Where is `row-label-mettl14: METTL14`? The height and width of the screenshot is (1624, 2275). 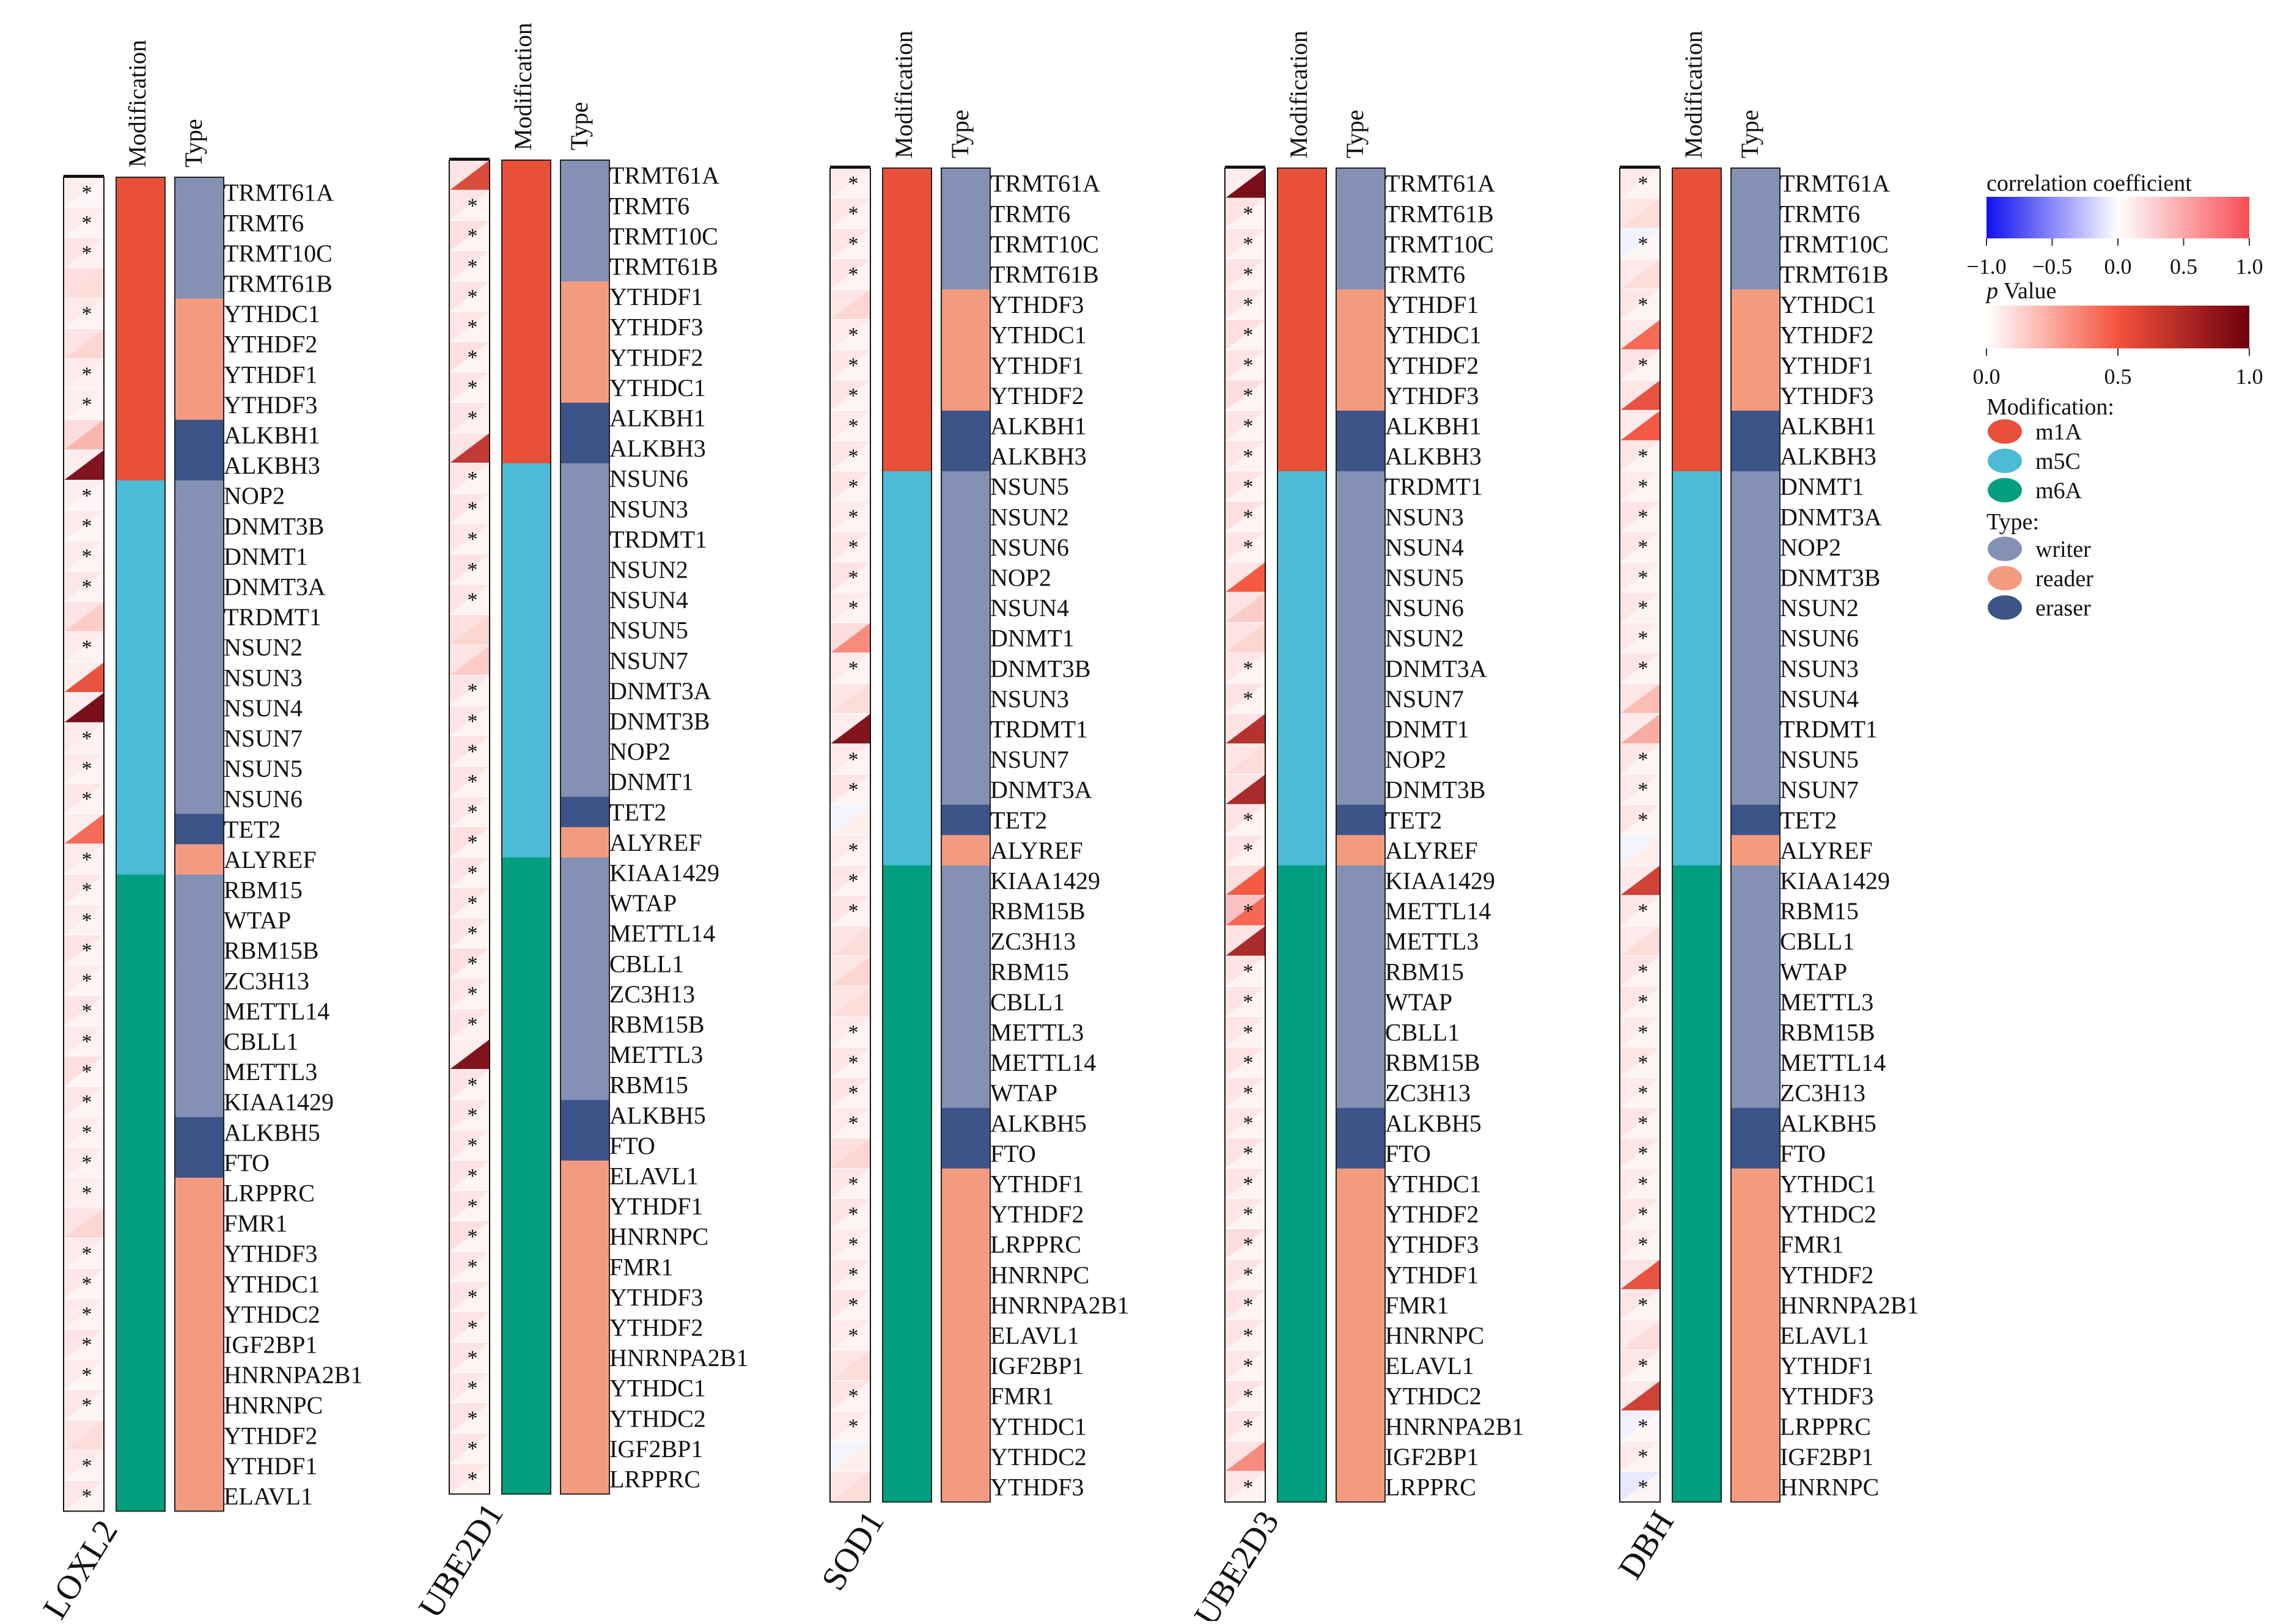
row-label-mettl14: METTL14 is located at coordinates (1833, 1062).